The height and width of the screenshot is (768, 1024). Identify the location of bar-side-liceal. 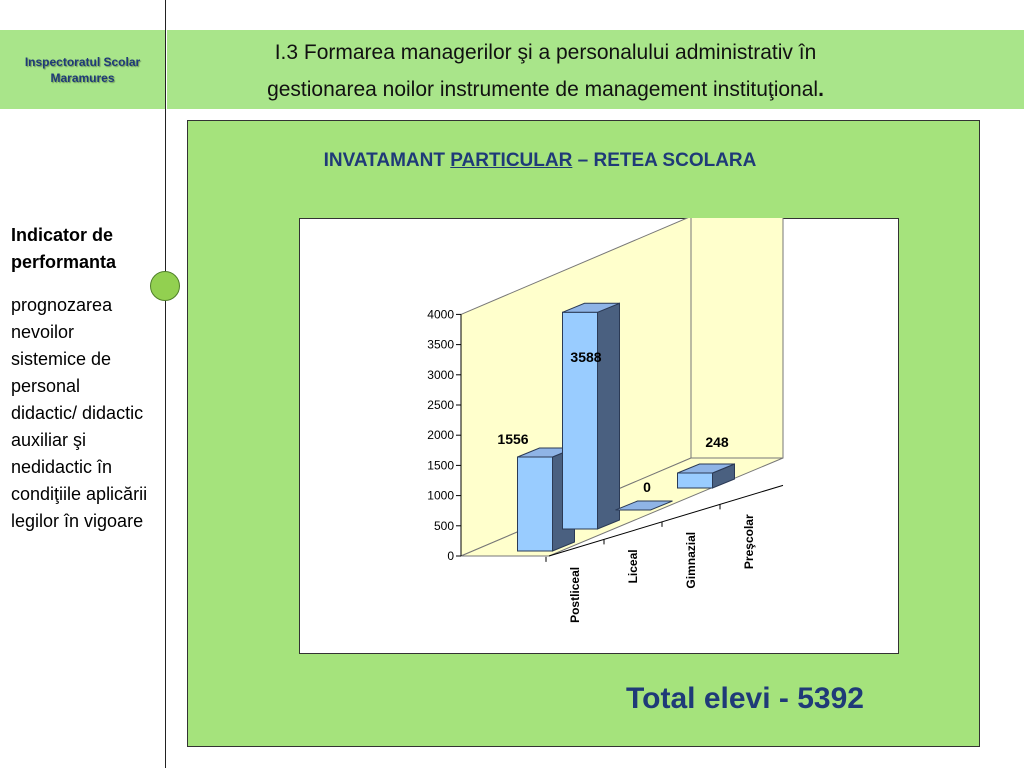
(608, 416).